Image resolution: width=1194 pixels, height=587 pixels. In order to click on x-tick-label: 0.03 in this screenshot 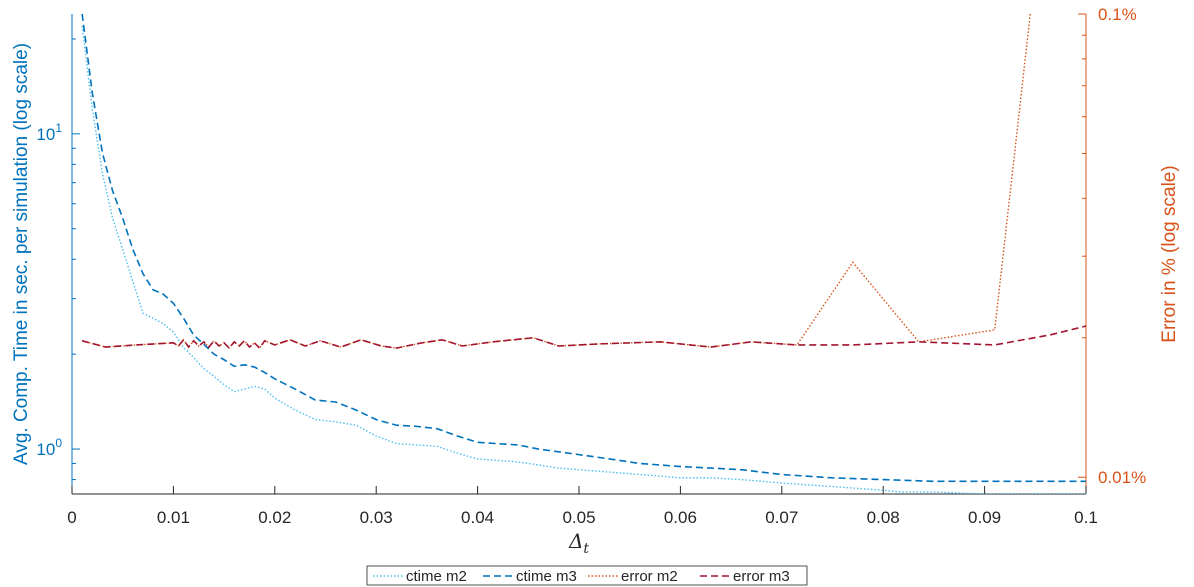, I will do `click(376, 517)`.